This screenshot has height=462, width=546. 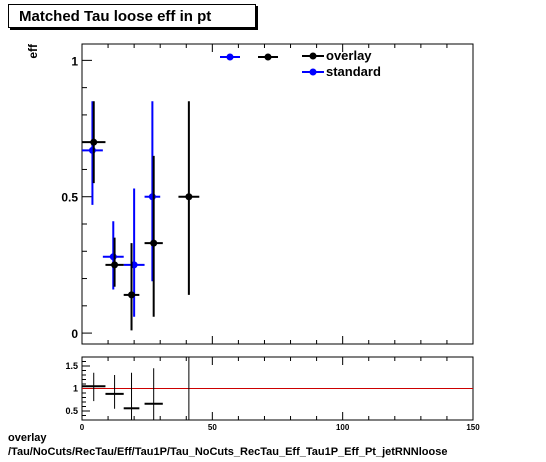 What do you see at coordinates (353, 71) in the screenshot?
I see `legend-standard-label: standard` at bounding box center [353, 71].